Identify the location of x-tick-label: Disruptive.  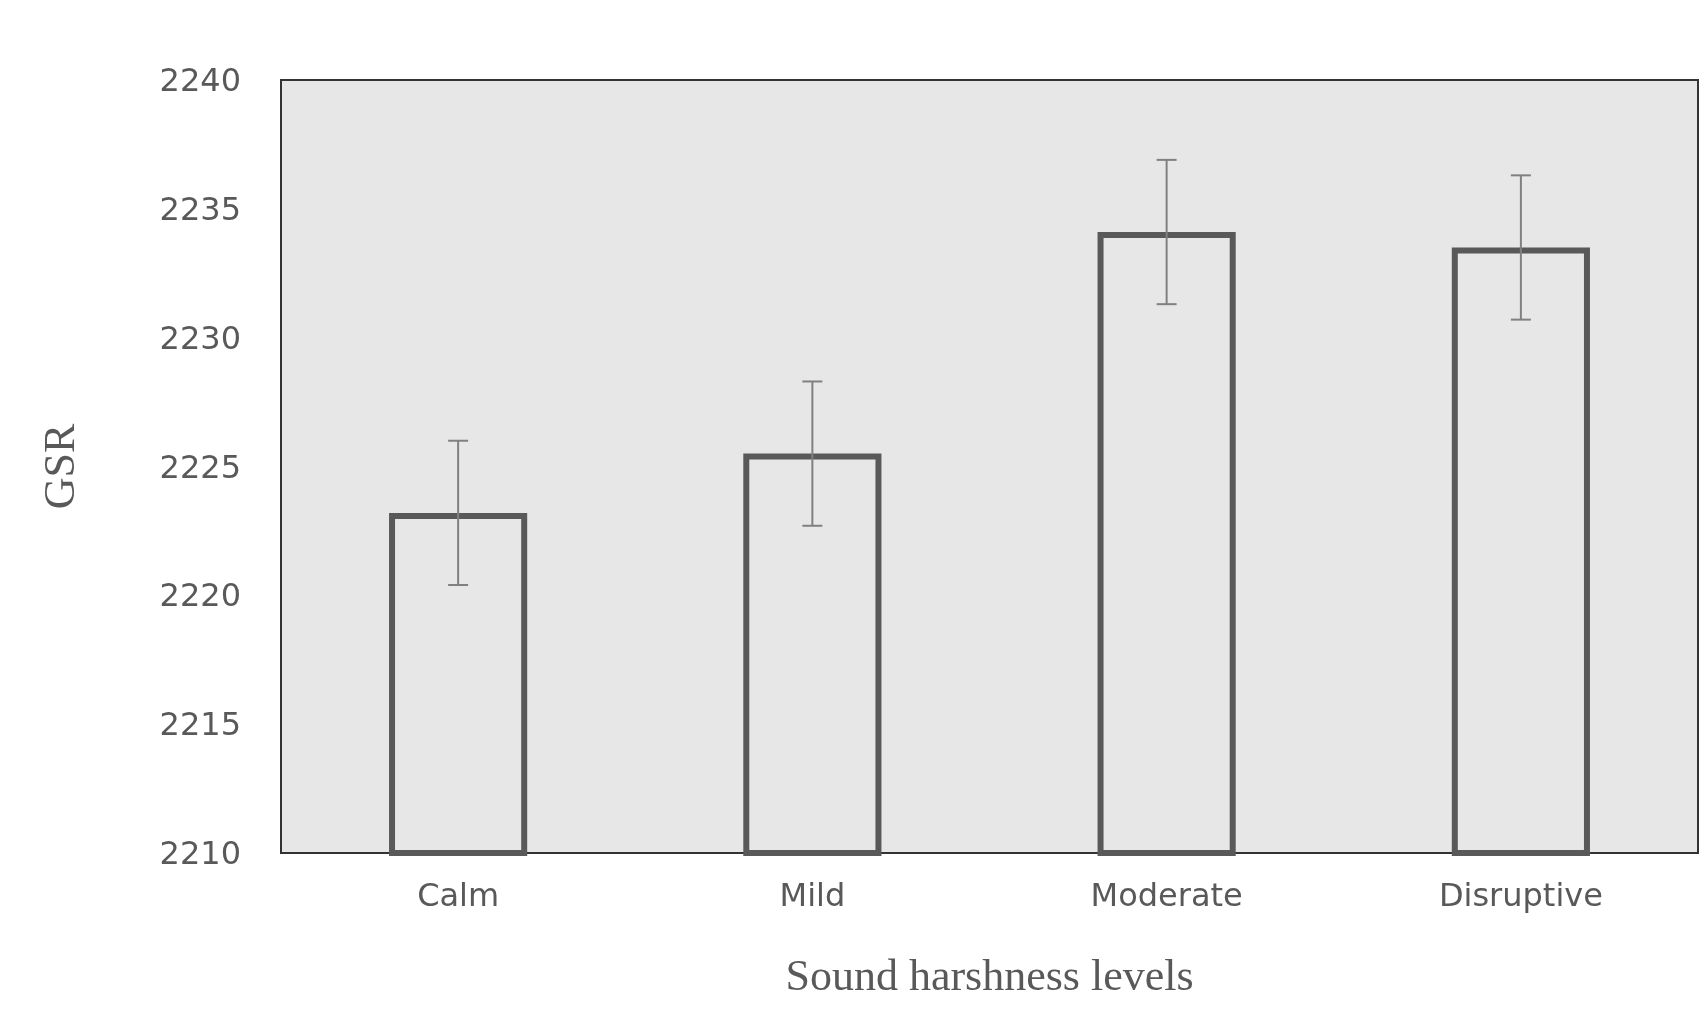
(1520, 895).